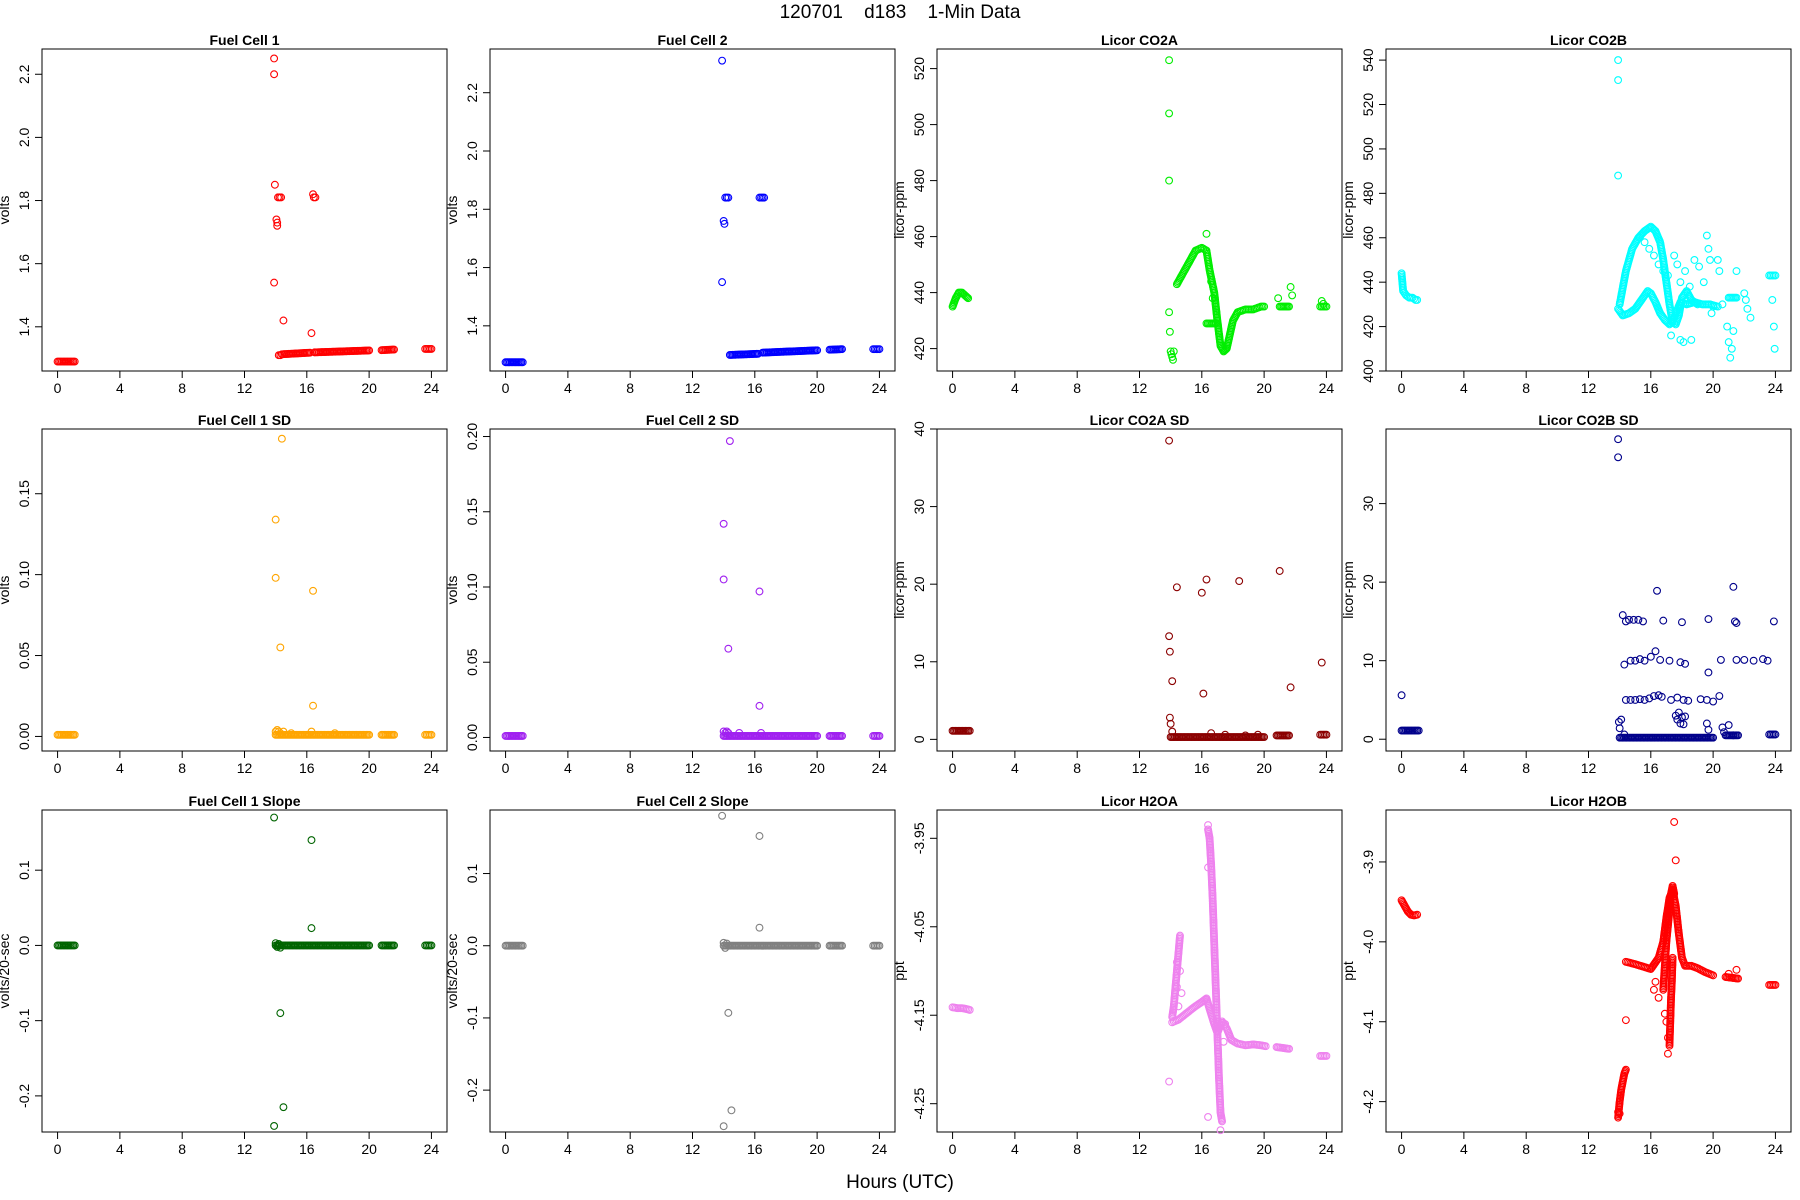  Describe the element at coordinates (919, 507) in the screenshot. I see `y-tick-label: 30` at that location.